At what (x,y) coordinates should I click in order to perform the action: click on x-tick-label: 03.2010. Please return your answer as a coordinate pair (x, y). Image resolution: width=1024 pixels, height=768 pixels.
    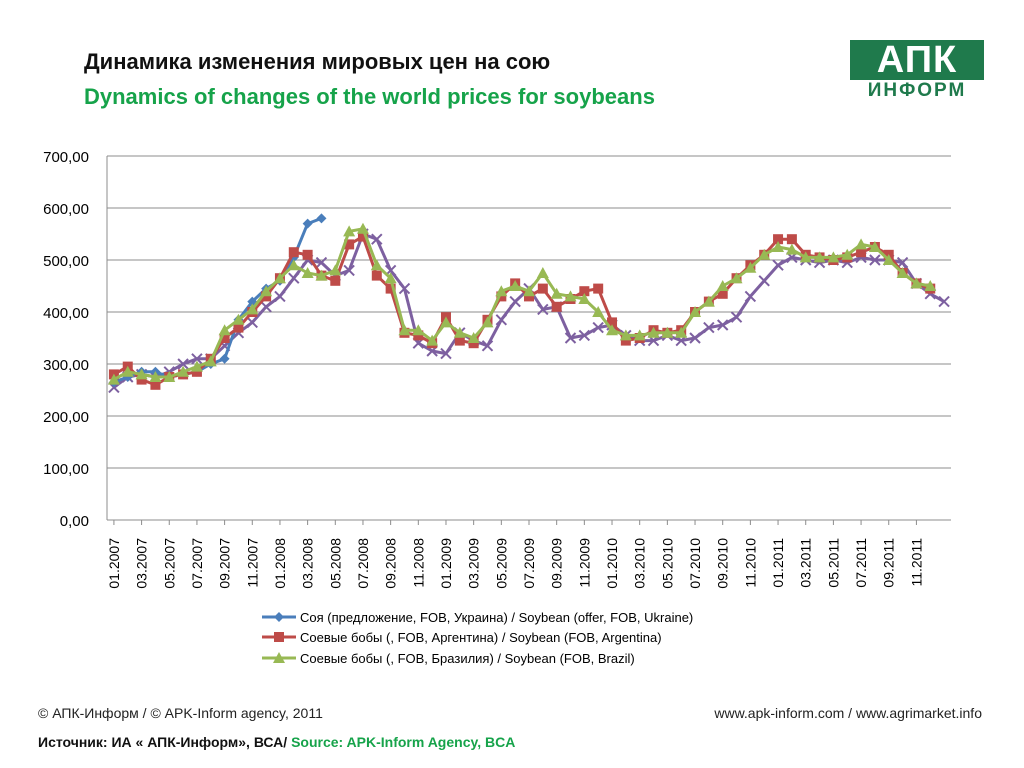
    Looking at the image, I should click on (640, 563).